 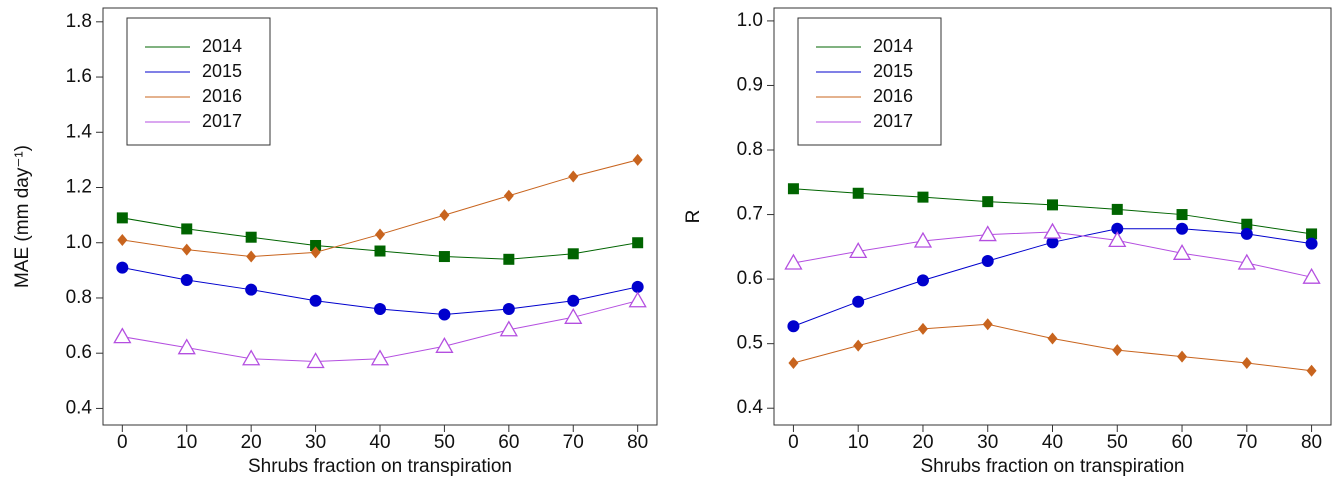 I want to click on y-tick-label: 1.4, so click(x=79, y=131).